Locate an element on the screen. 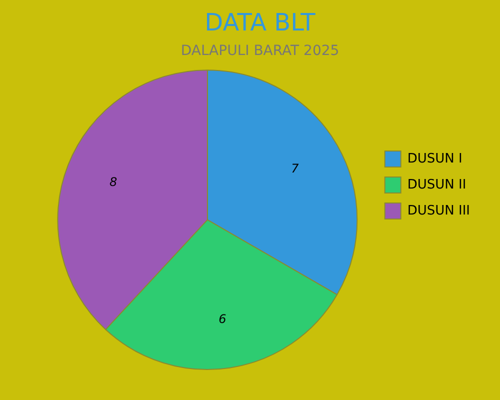 The width and height of the screenshot is (500, 400). legend-label: DUSUN III is located at coordinates (438, 210).